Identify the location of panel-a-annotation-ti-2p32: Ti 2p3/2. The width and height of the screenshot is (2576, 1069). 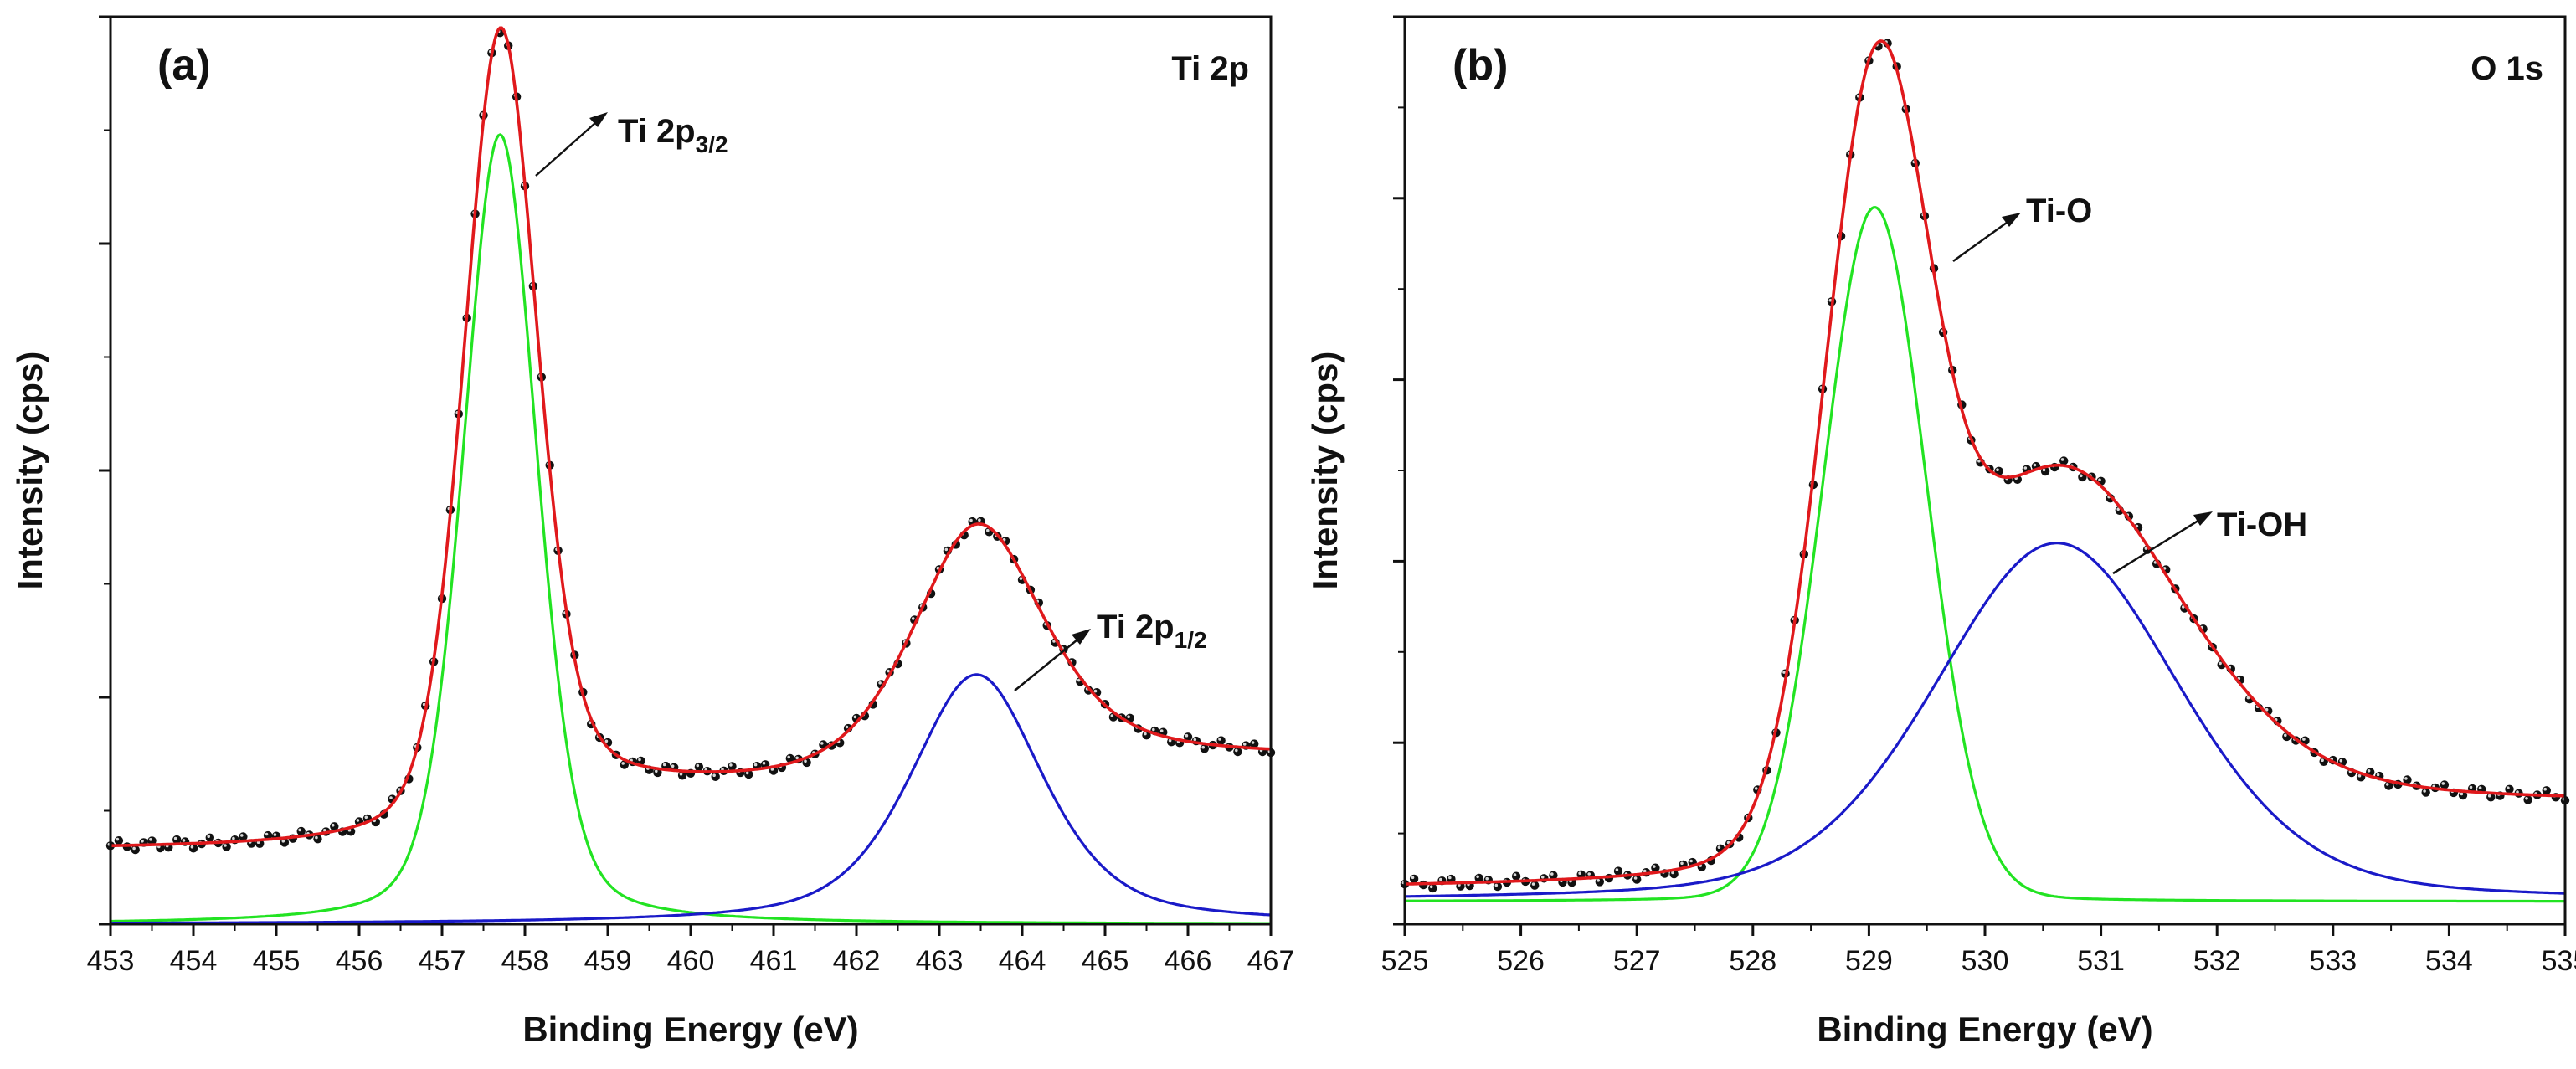
(673, 135).